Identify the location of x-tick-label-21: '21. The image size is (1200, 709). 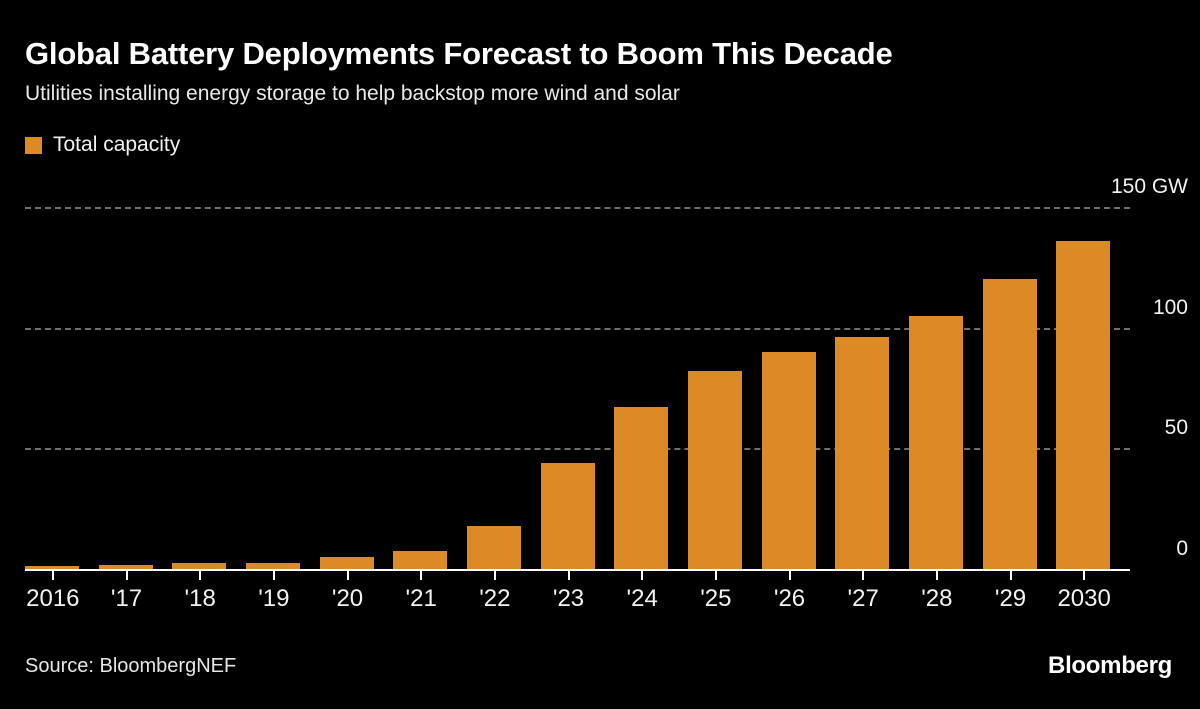
(421, 598).